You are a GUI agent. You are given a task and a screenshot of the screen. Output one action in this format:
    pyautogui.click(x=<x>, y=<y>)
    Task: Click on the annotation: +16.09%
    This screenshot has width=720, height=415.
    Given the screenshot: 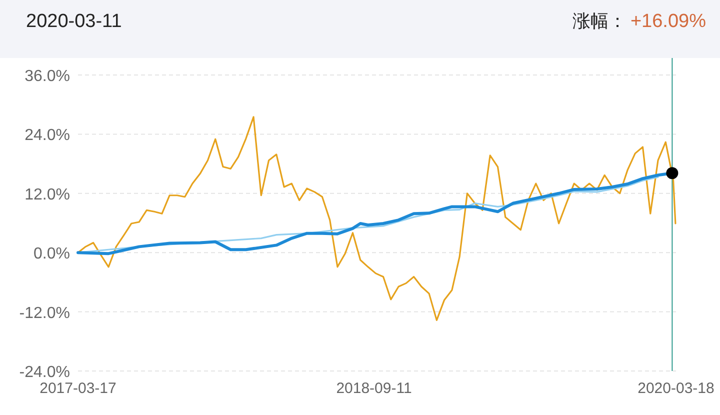 What is the action you would take?
    pyautogui.click(x=668, y=21)
    